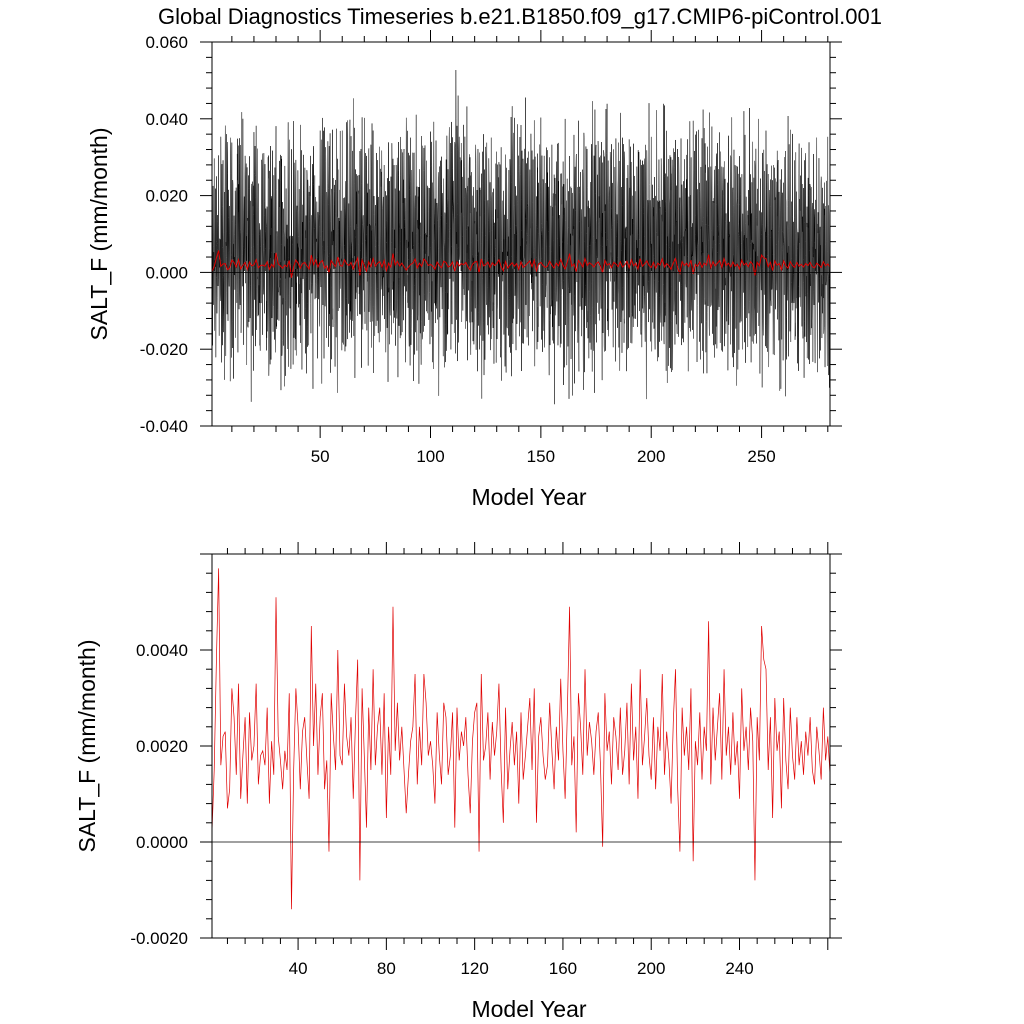  I want to click on x-tick-label: 120, so click(474, 968).